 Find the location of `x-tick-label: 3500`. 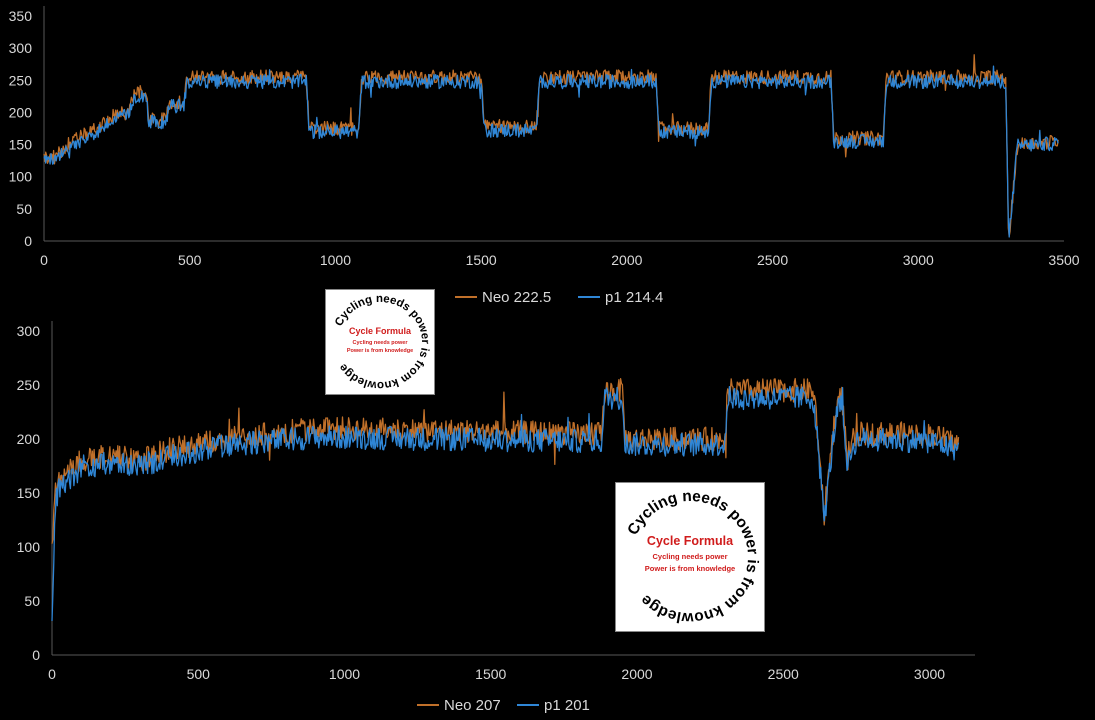

x-tick-label: 3500 is located at coordinates (1063, 260).